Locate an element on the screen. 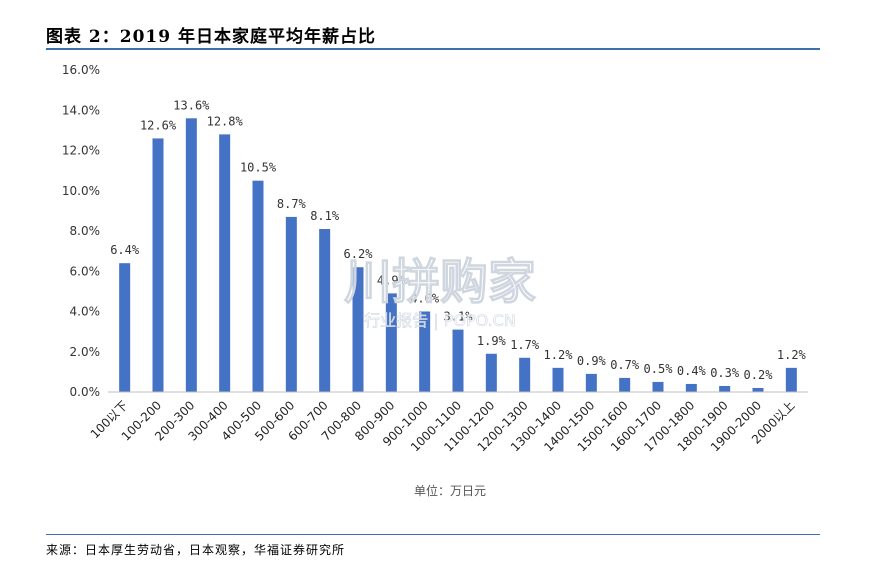  watermark-main: 川拼购家 is located at coordinates (440, 282).